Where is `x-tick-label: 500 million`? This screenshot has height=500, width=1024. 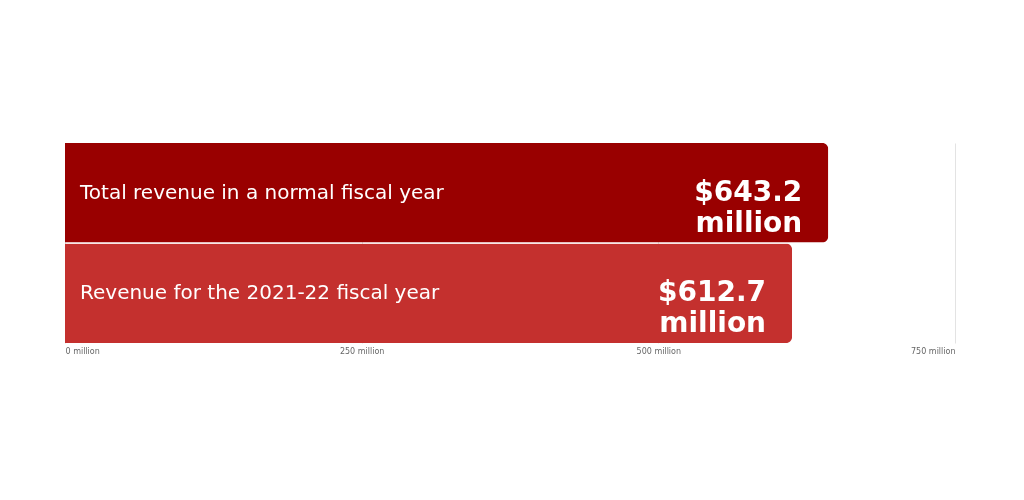
x-tick-label: 500 million is located at coordinates (659, 351).